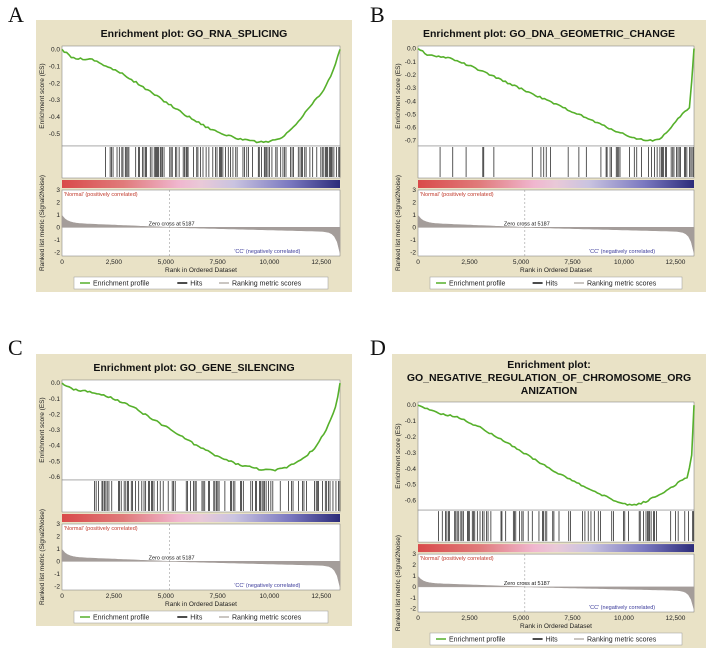 This screenshot has height=655, width=716. Describe the element at coordinates (549, 378) in the screenshot. I see `plot-title: GO_NEGATIVE_REGULATION_OF_CHROMOSOME_ORG` at that location.